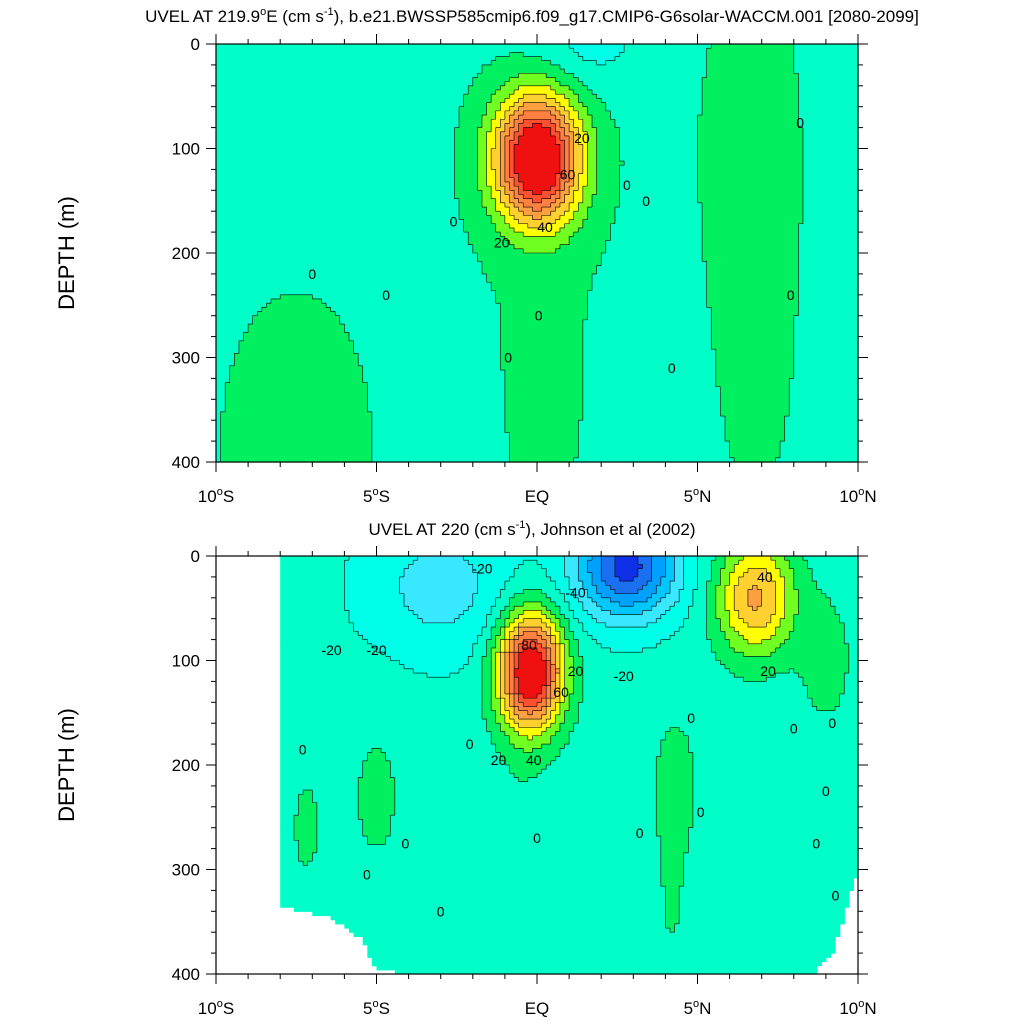  I want to click on y-tick-label: 300, so click(186, 870).